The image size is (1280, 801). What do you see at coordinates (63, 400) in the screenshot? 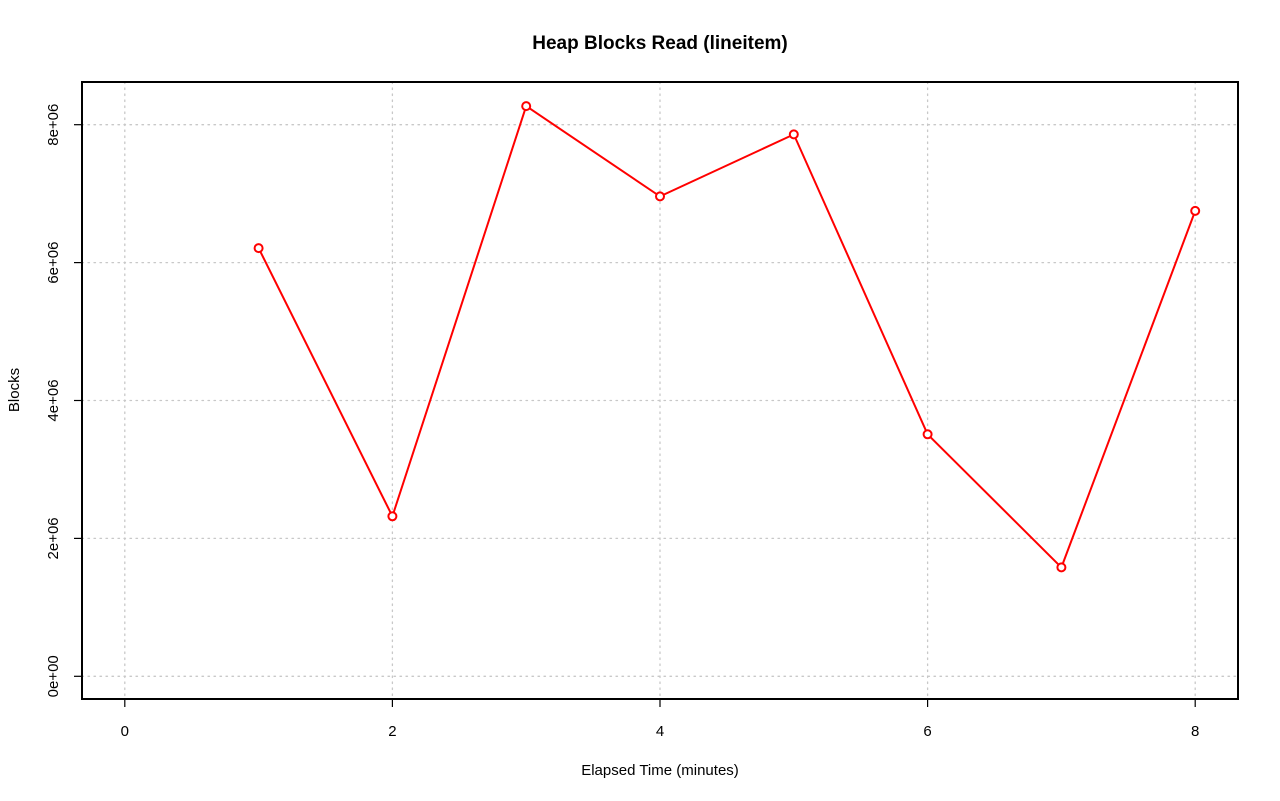
I see `y-axis: 0e+00 2e+06 4e+06 6e+06 8e+06` at bounding box center [63, 400].